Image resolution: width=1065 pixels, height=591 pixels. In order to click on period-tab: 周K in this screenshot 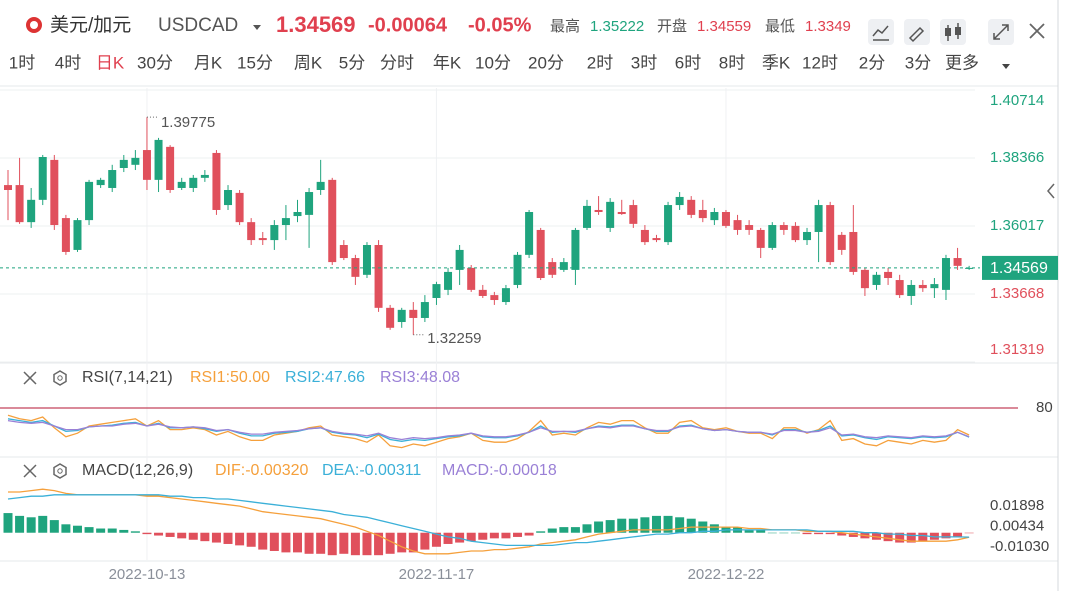, I will do `click(308, 62)`.